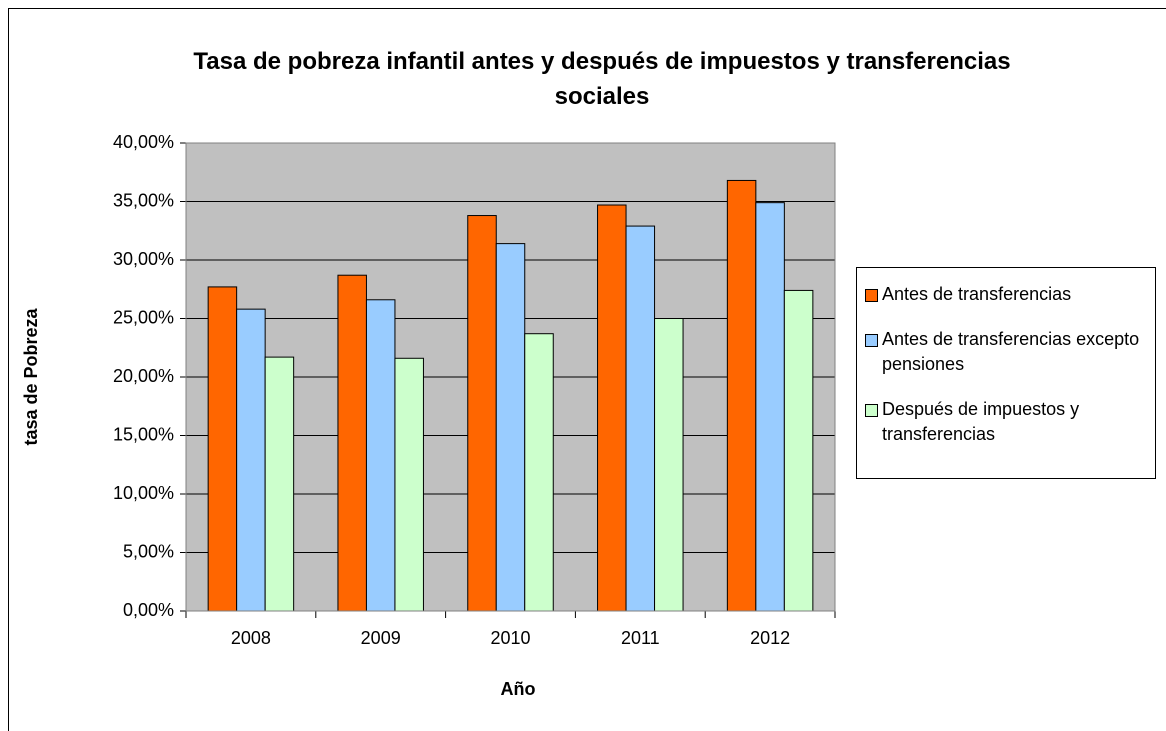  I want to click on y-tick-label: 0,00%, so click(148, 610).